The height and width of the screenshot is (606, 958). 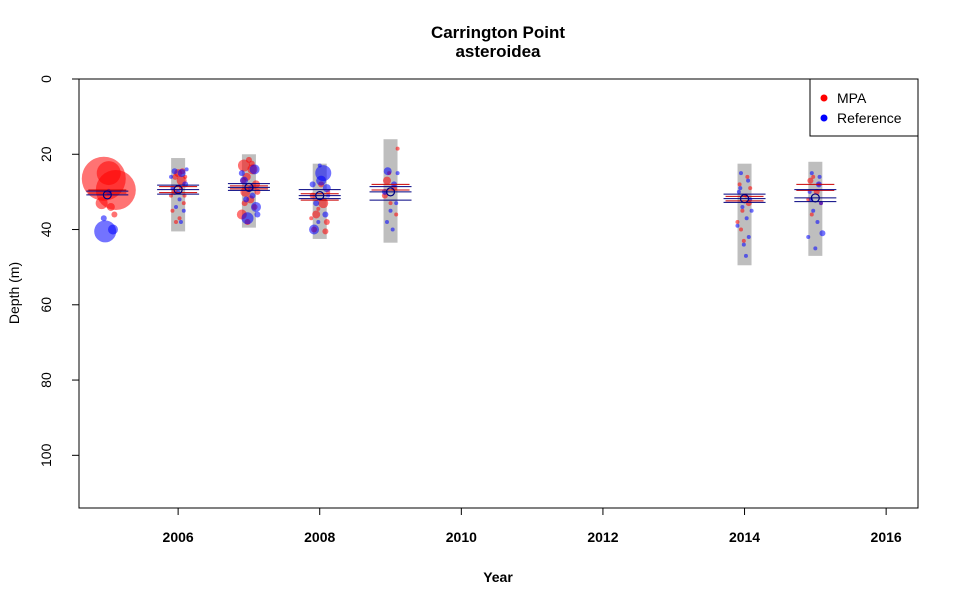 I want to click on mean-marker-2015, so click(x=815, y=198).